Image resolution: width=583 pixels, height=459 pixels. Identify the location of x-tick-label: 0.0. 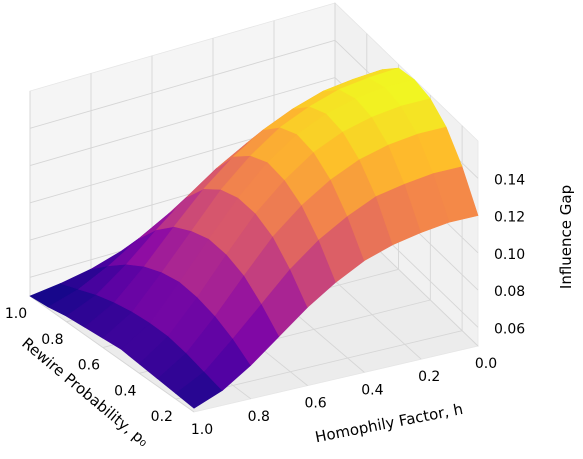
(486, 364).